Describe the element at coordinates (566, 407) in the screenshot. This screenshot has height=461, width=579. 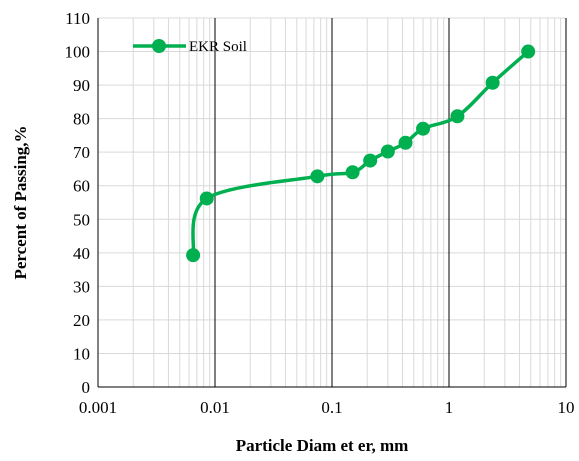
I see `x-tick-label: 10` at that location.